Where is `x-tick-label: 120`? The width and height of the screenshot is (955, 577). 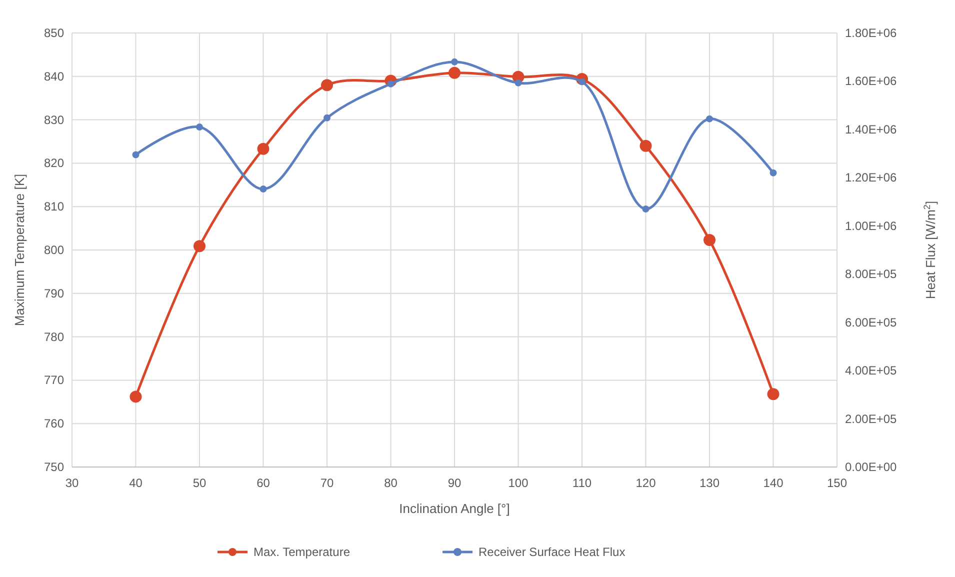
x-tick-label: 120 is located at coordinates (646, 483).